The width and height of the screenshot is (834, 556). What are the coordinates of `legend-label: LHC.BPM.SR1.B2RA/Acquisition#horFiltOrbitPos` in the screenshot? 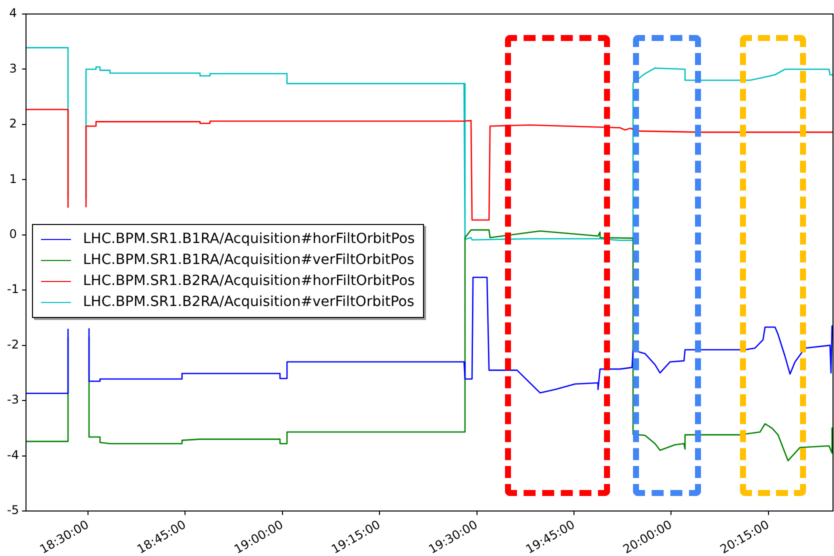 It's located at (249, 281).